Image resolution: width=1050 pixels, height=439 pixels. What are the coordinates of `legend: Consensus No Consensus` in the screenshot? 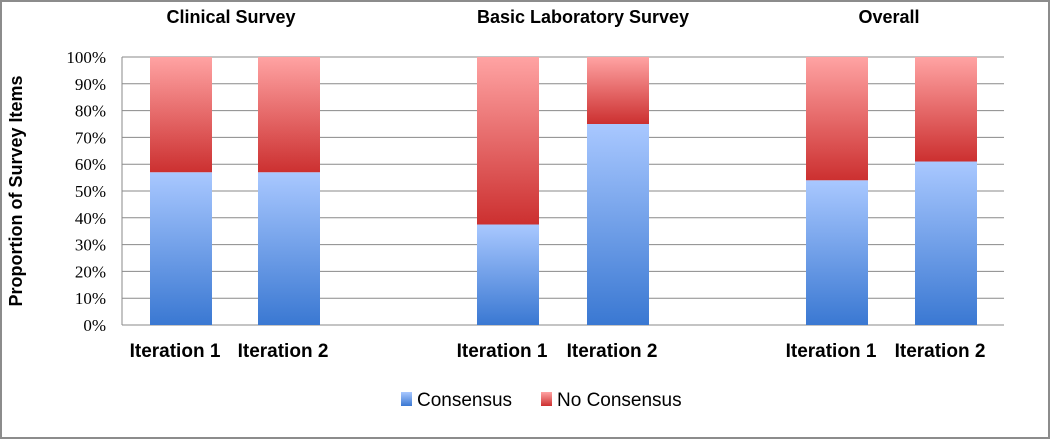 It's located at (541, 400).